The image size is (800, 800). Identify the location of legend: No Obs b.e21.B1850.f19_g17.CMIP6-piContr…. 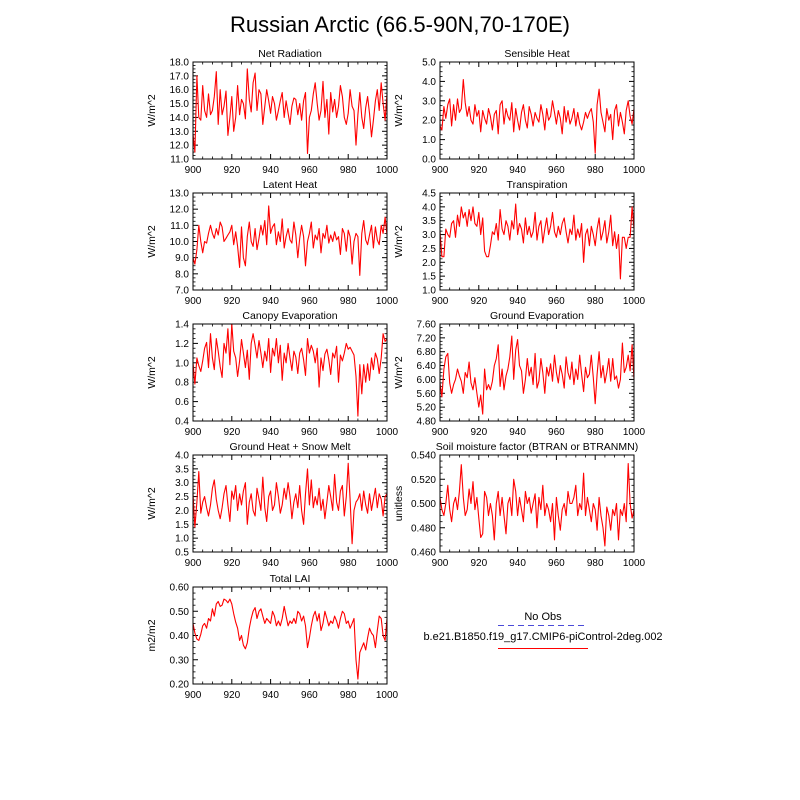
(543, 630).